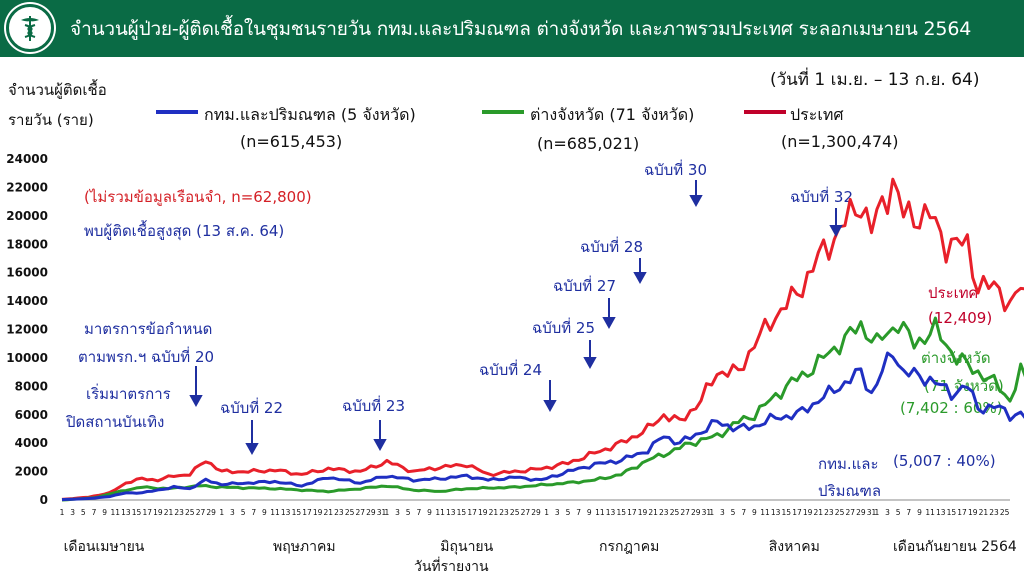 This screenshot has height=578, width=1024. Describe the element at coordinates (27, 244) in the screenshot. I see `y-tick-label: 18000` at that location.